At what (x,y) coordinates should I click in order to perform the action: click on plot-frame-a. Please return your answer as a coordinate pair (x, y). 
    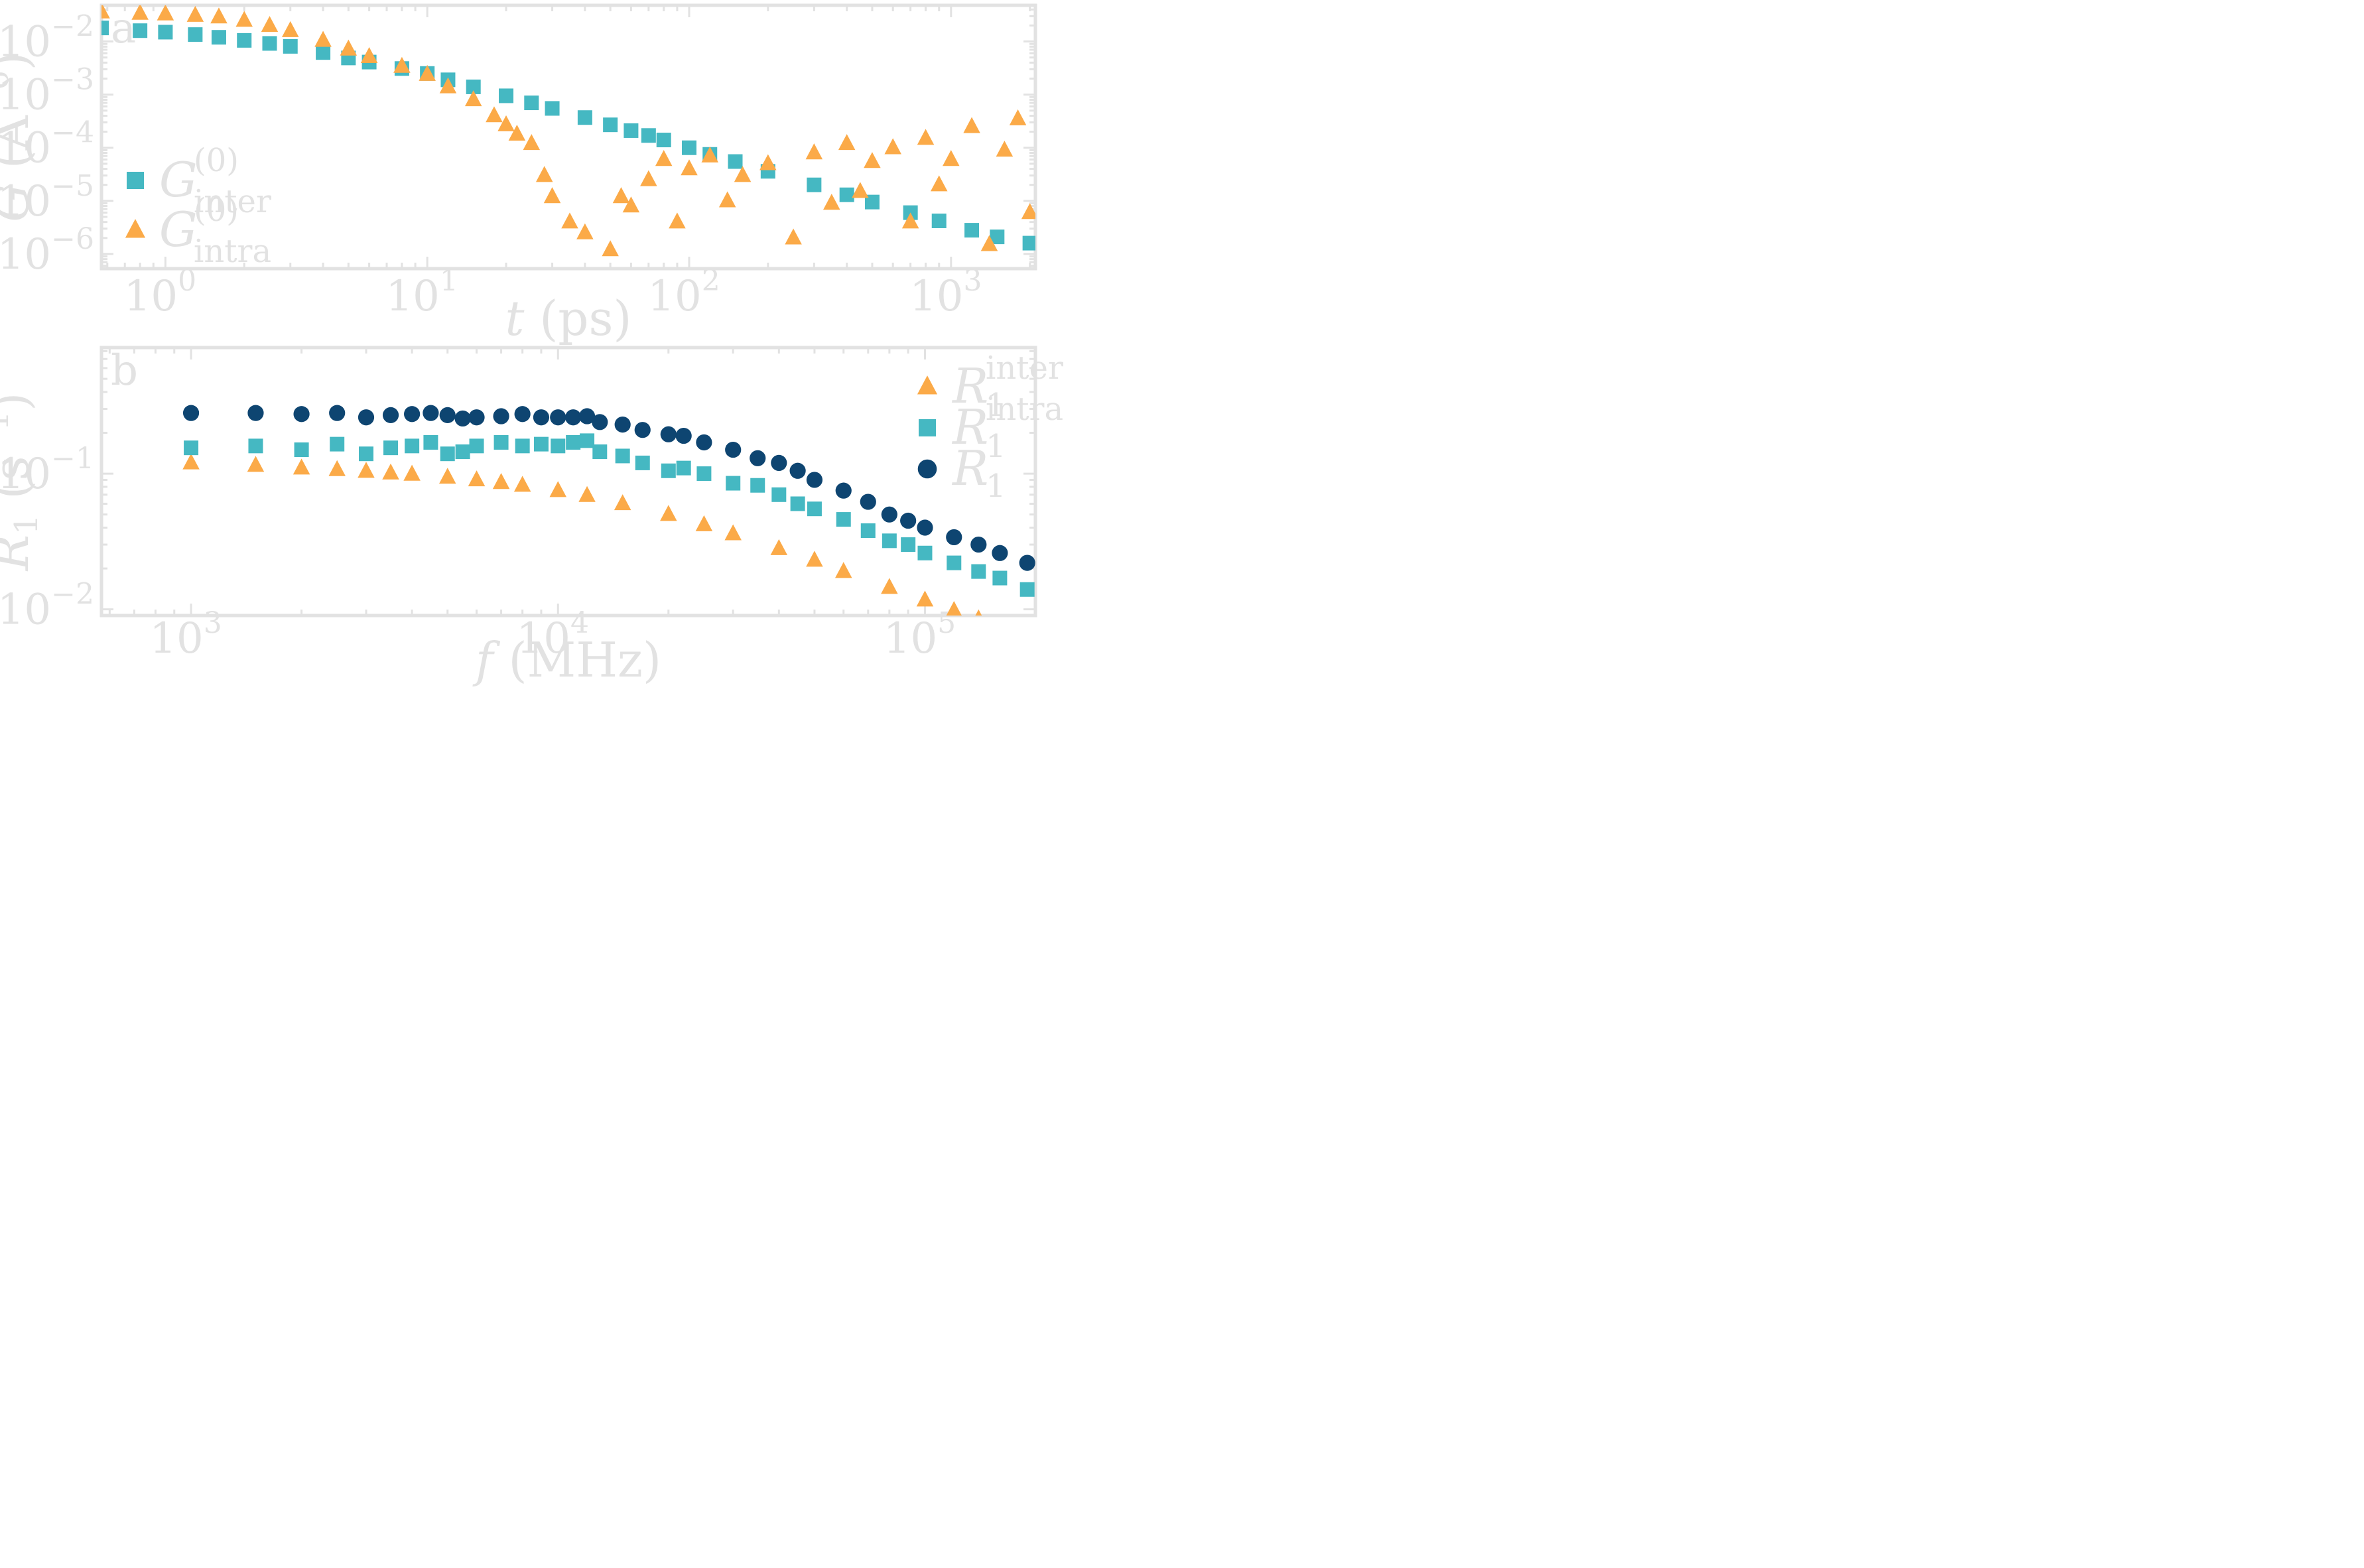
    Looking at the image, I should click on (568, 137).